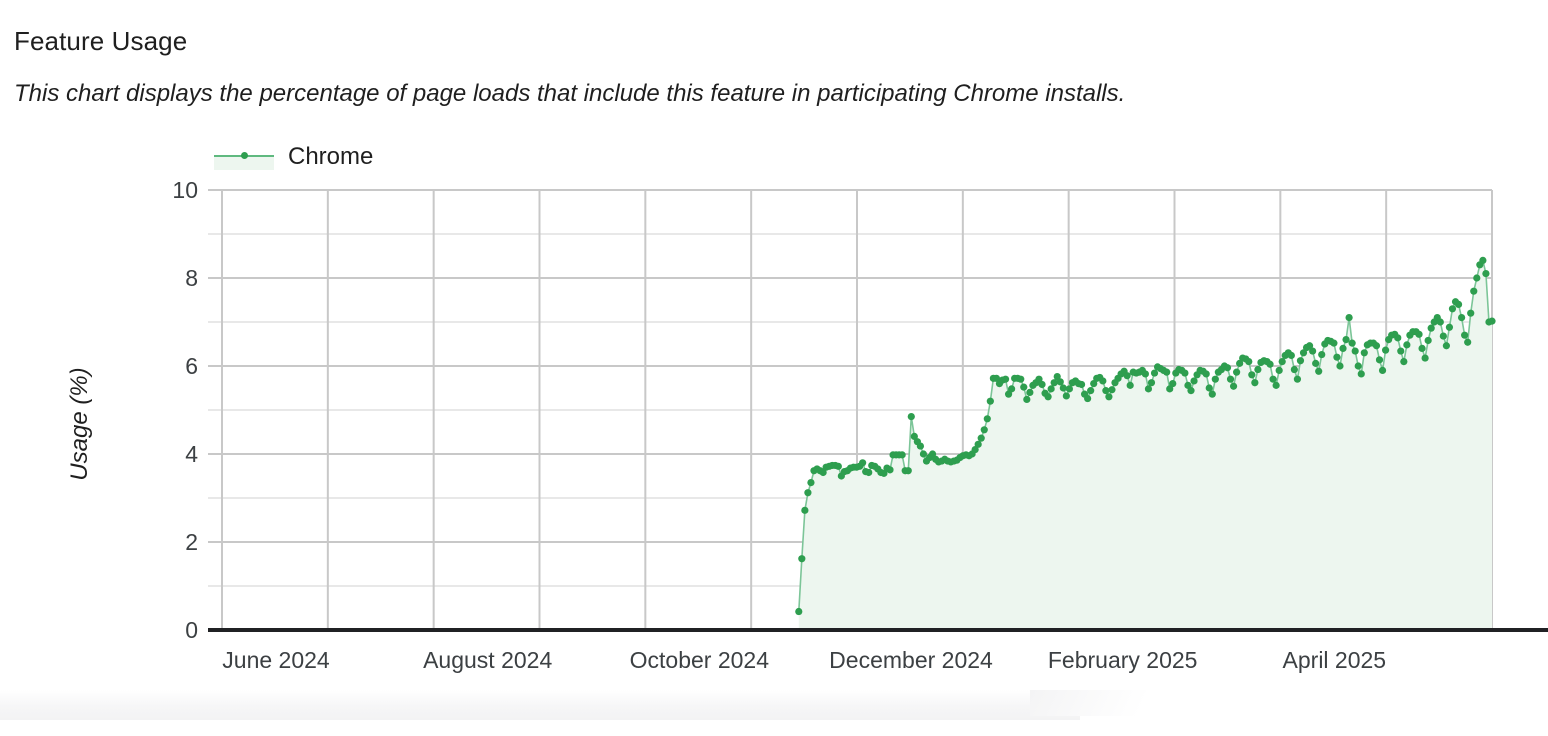  Describe the element at coordinates (191, 454) in the screenshot. I see `y-tick-4: 4` at that location.